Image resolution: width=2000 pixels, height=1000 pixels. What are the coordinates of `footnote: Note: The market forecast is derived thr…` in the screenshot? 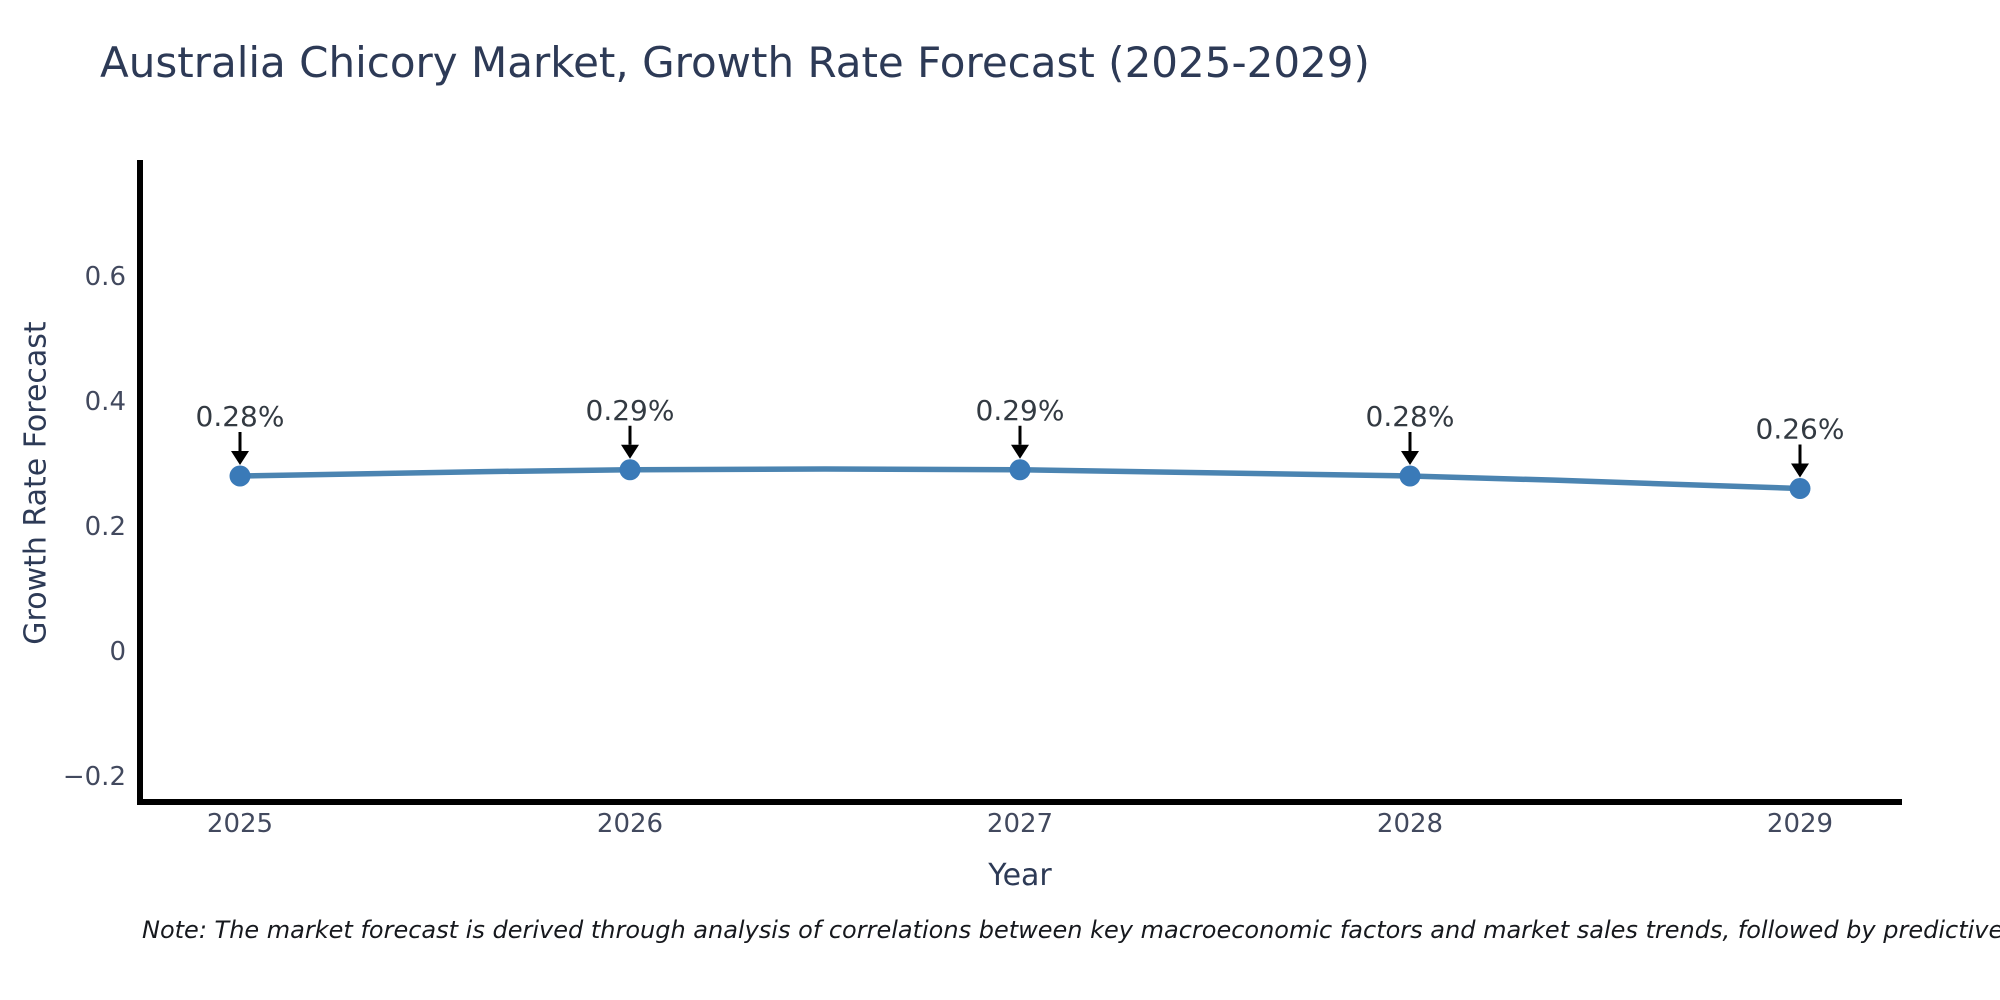 It's located at (1071, 930).